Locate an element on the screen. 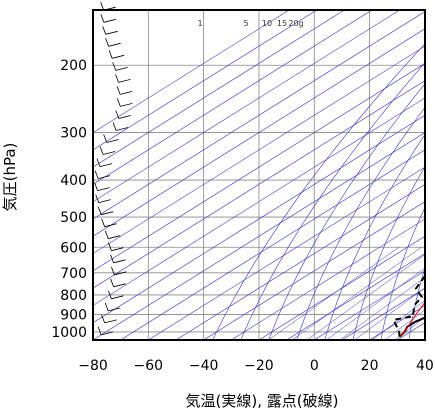 Image resolution: width=435 pixels, height=412 pixels. wind-barbs is located at coordinates (113, 169).